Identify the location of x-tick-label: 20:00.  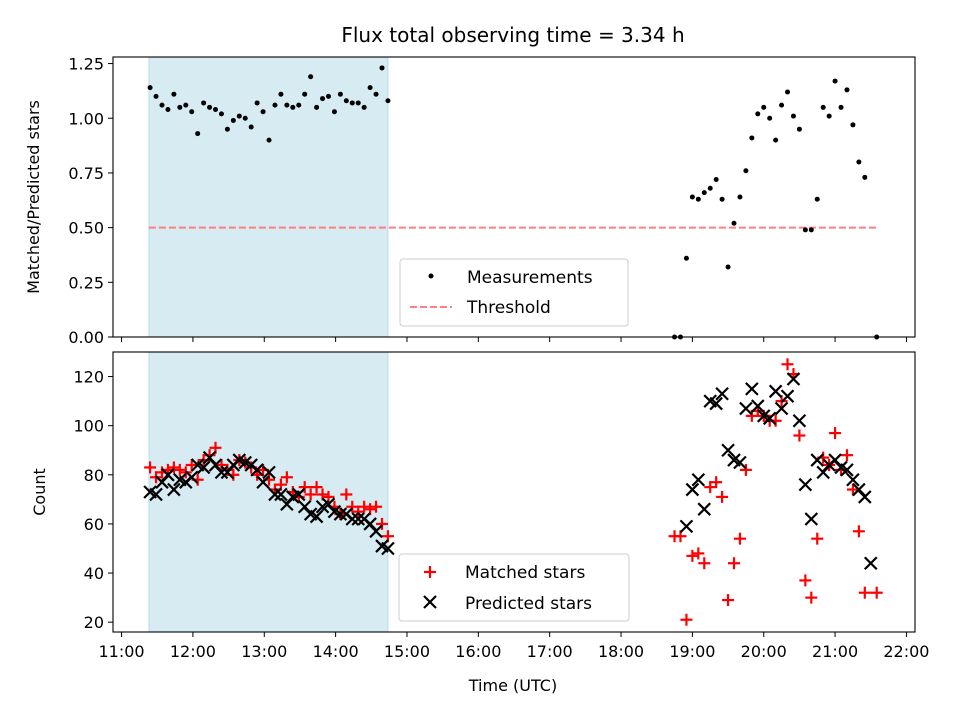
(764, 651).